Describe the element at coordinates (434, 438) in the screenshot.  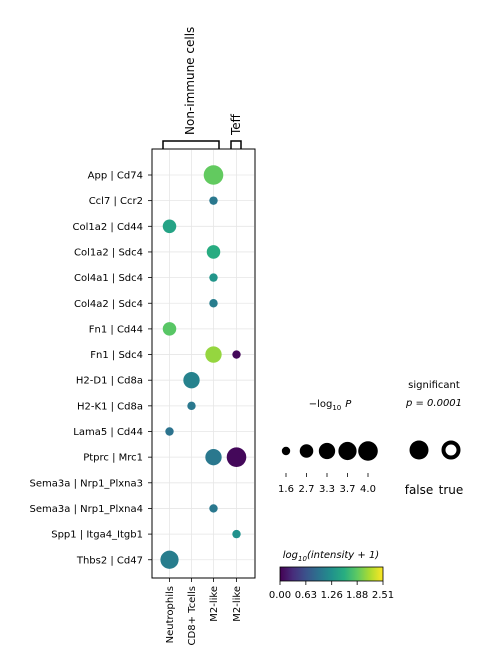
I see `significance-legend: significant p = 0.0001 false true` at that location.